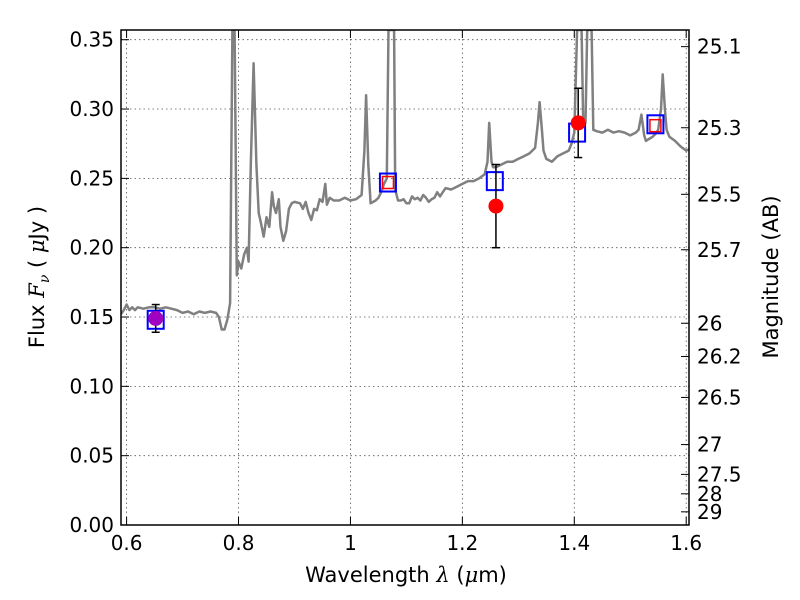 This screenshot has height=600, width=800. What do you see at coordinates (91, 525) in the screenshot?
I see `y-tick-label: 0.00` at bounding box center [91, 525].